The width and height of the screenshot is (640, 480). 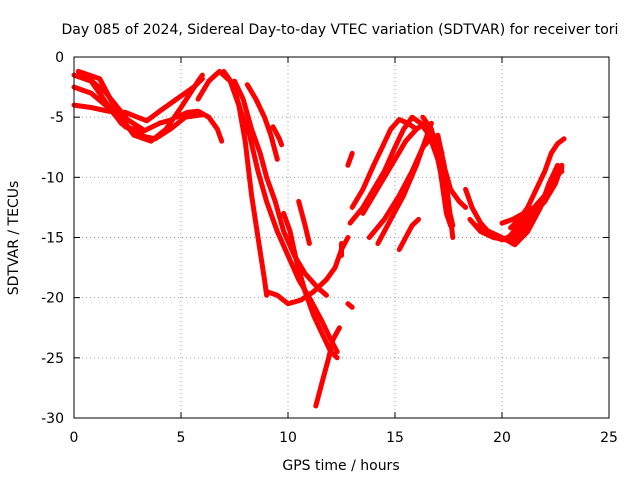 What do you see at coordinates (502, 438) in the screenshot?
I see `x-tick-label: 20` at bounding box center [502, 438].